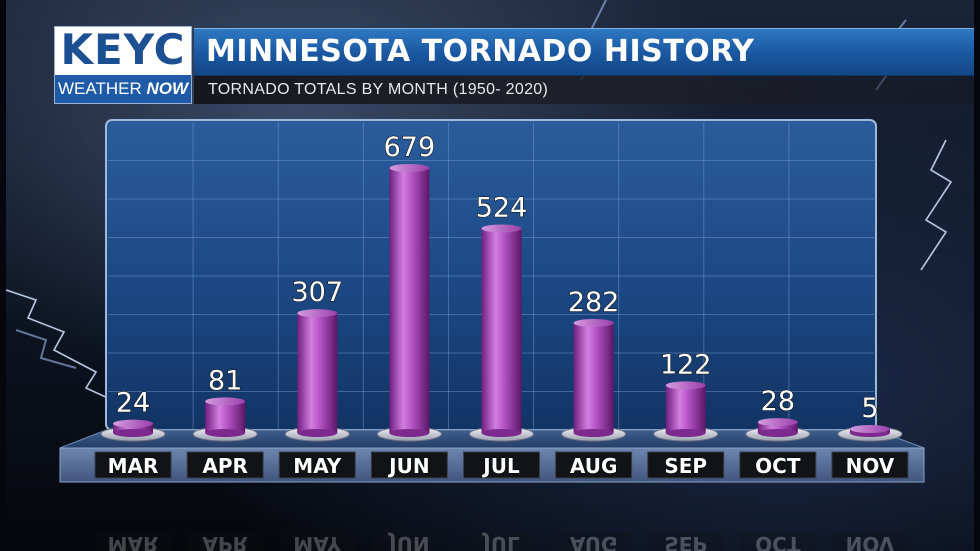 The height and width of the screenshot is (551, 980). I want to click on category-reflection-label: JUL, so click(500, 541).